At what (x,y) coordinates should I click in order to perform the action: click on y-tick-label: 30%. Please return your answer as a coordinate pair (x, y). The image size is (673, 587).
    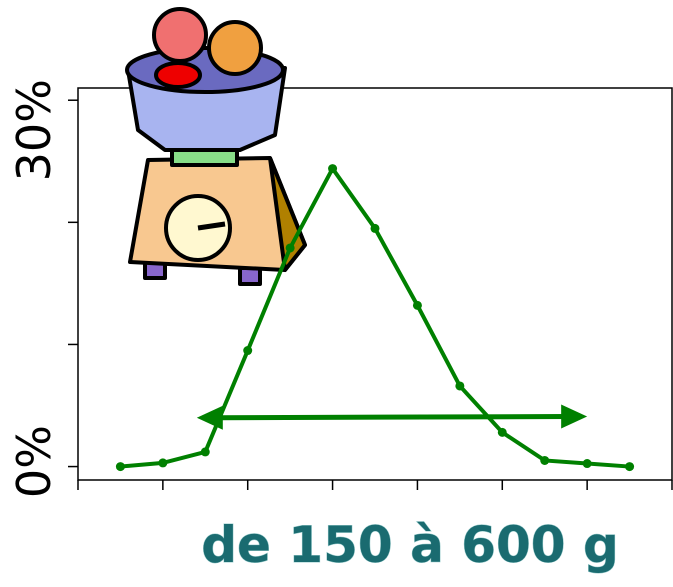
    Looking at the image, I should click on (34, 130).